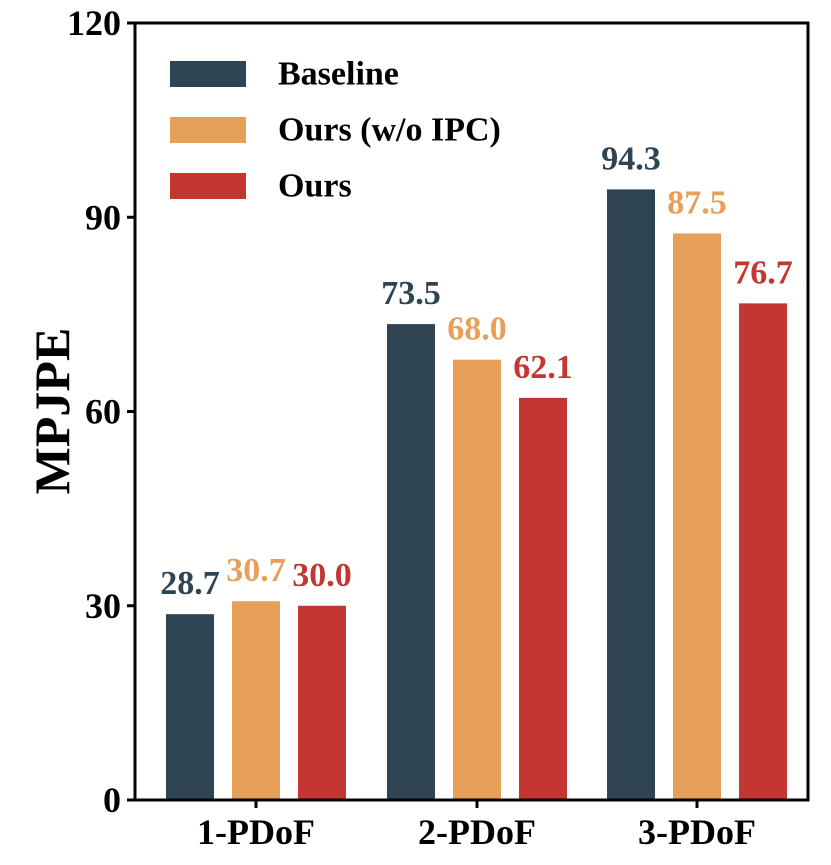  What do you see at coordinates (322, 575) in the screenshot?
I see `bar-value-label: 30.0` at bounding box center [322, 575].